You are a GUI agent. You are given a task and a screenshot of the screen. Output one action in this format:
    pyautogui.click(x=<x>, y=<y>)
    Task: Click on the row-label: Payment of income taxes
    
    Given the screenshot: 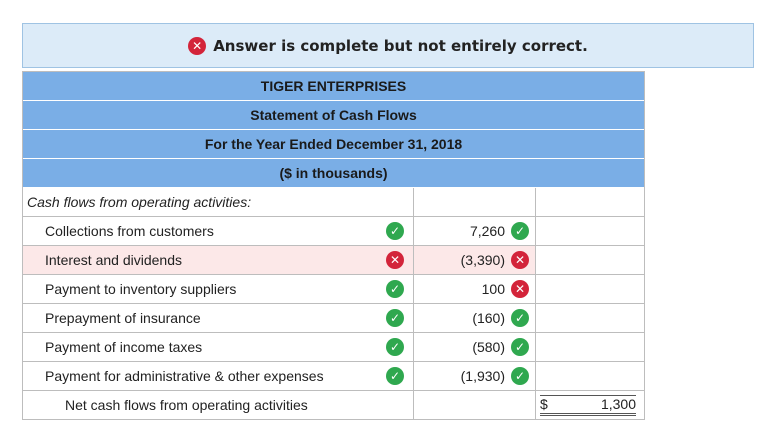 What is the action you would take?
    pyautogui.click(x=124, y=347)
    